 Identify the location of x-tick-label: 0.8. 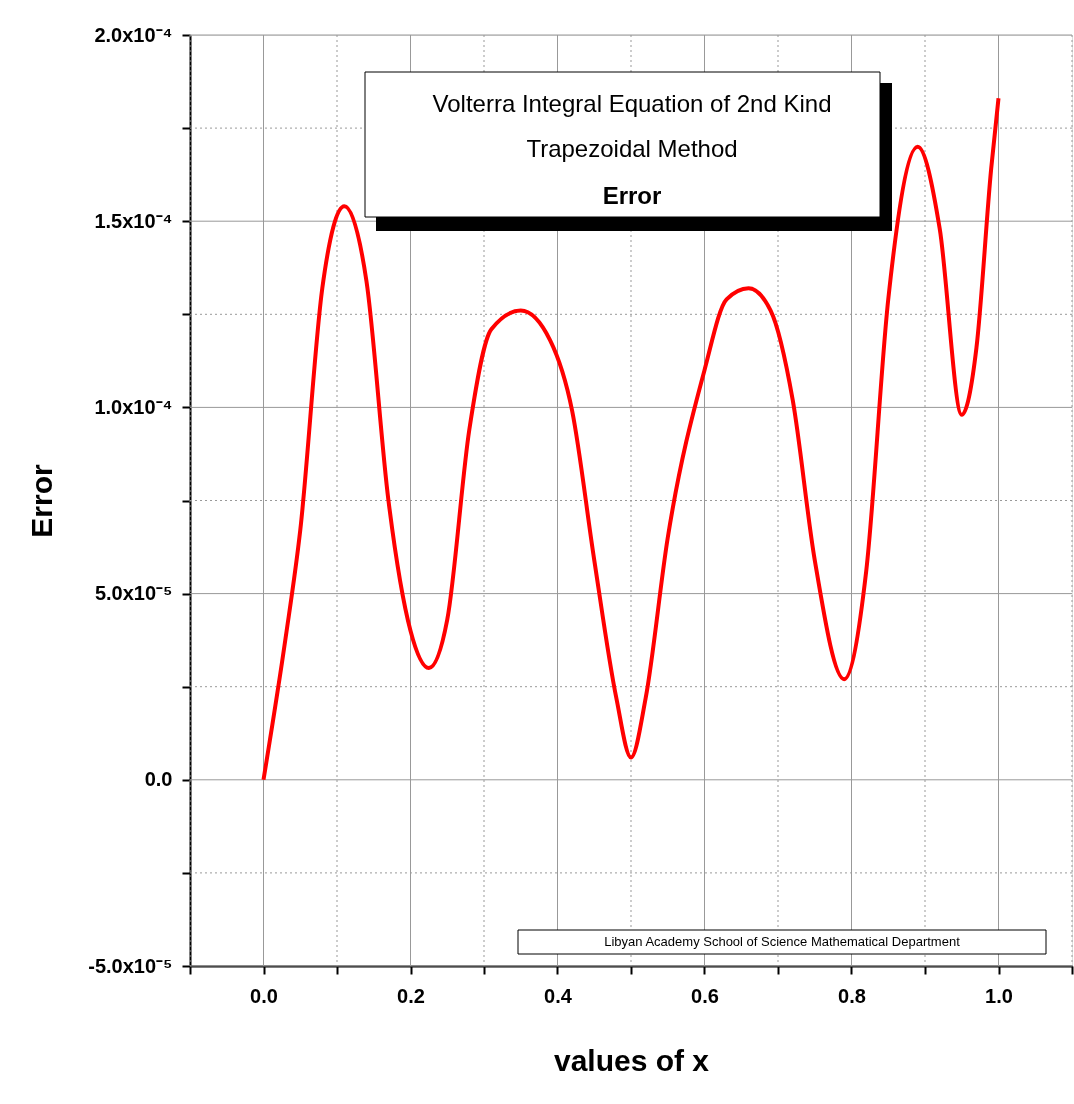
(852, 995).